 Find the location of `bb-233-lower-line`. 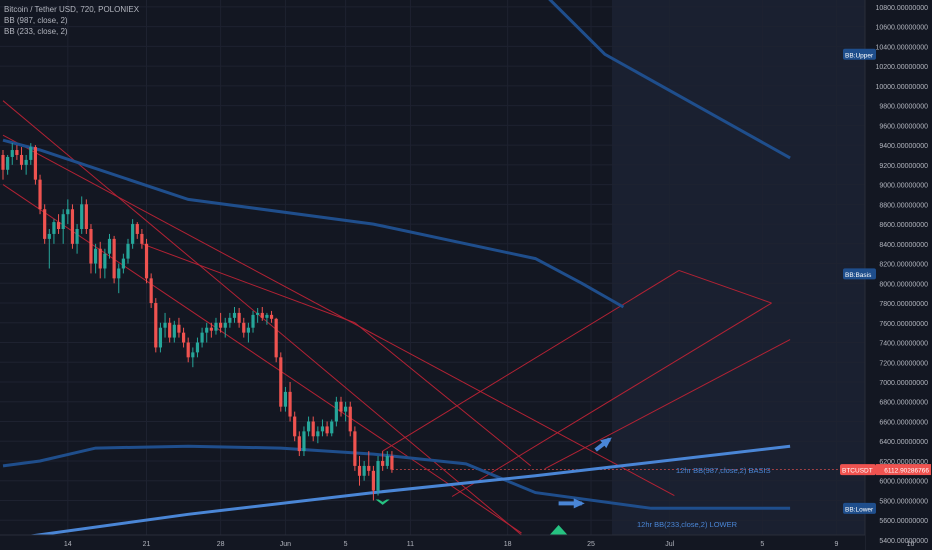

bb-233-lower-line is located at coordinates (396, 477).